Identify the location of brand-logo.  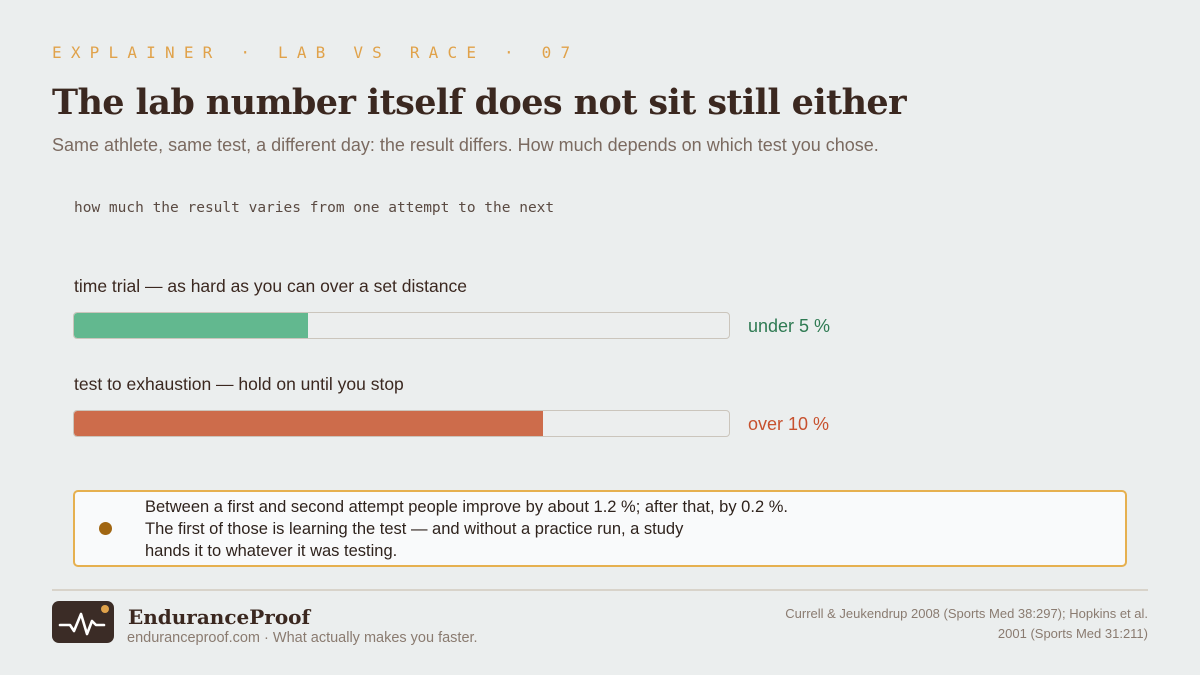
(83, 622).